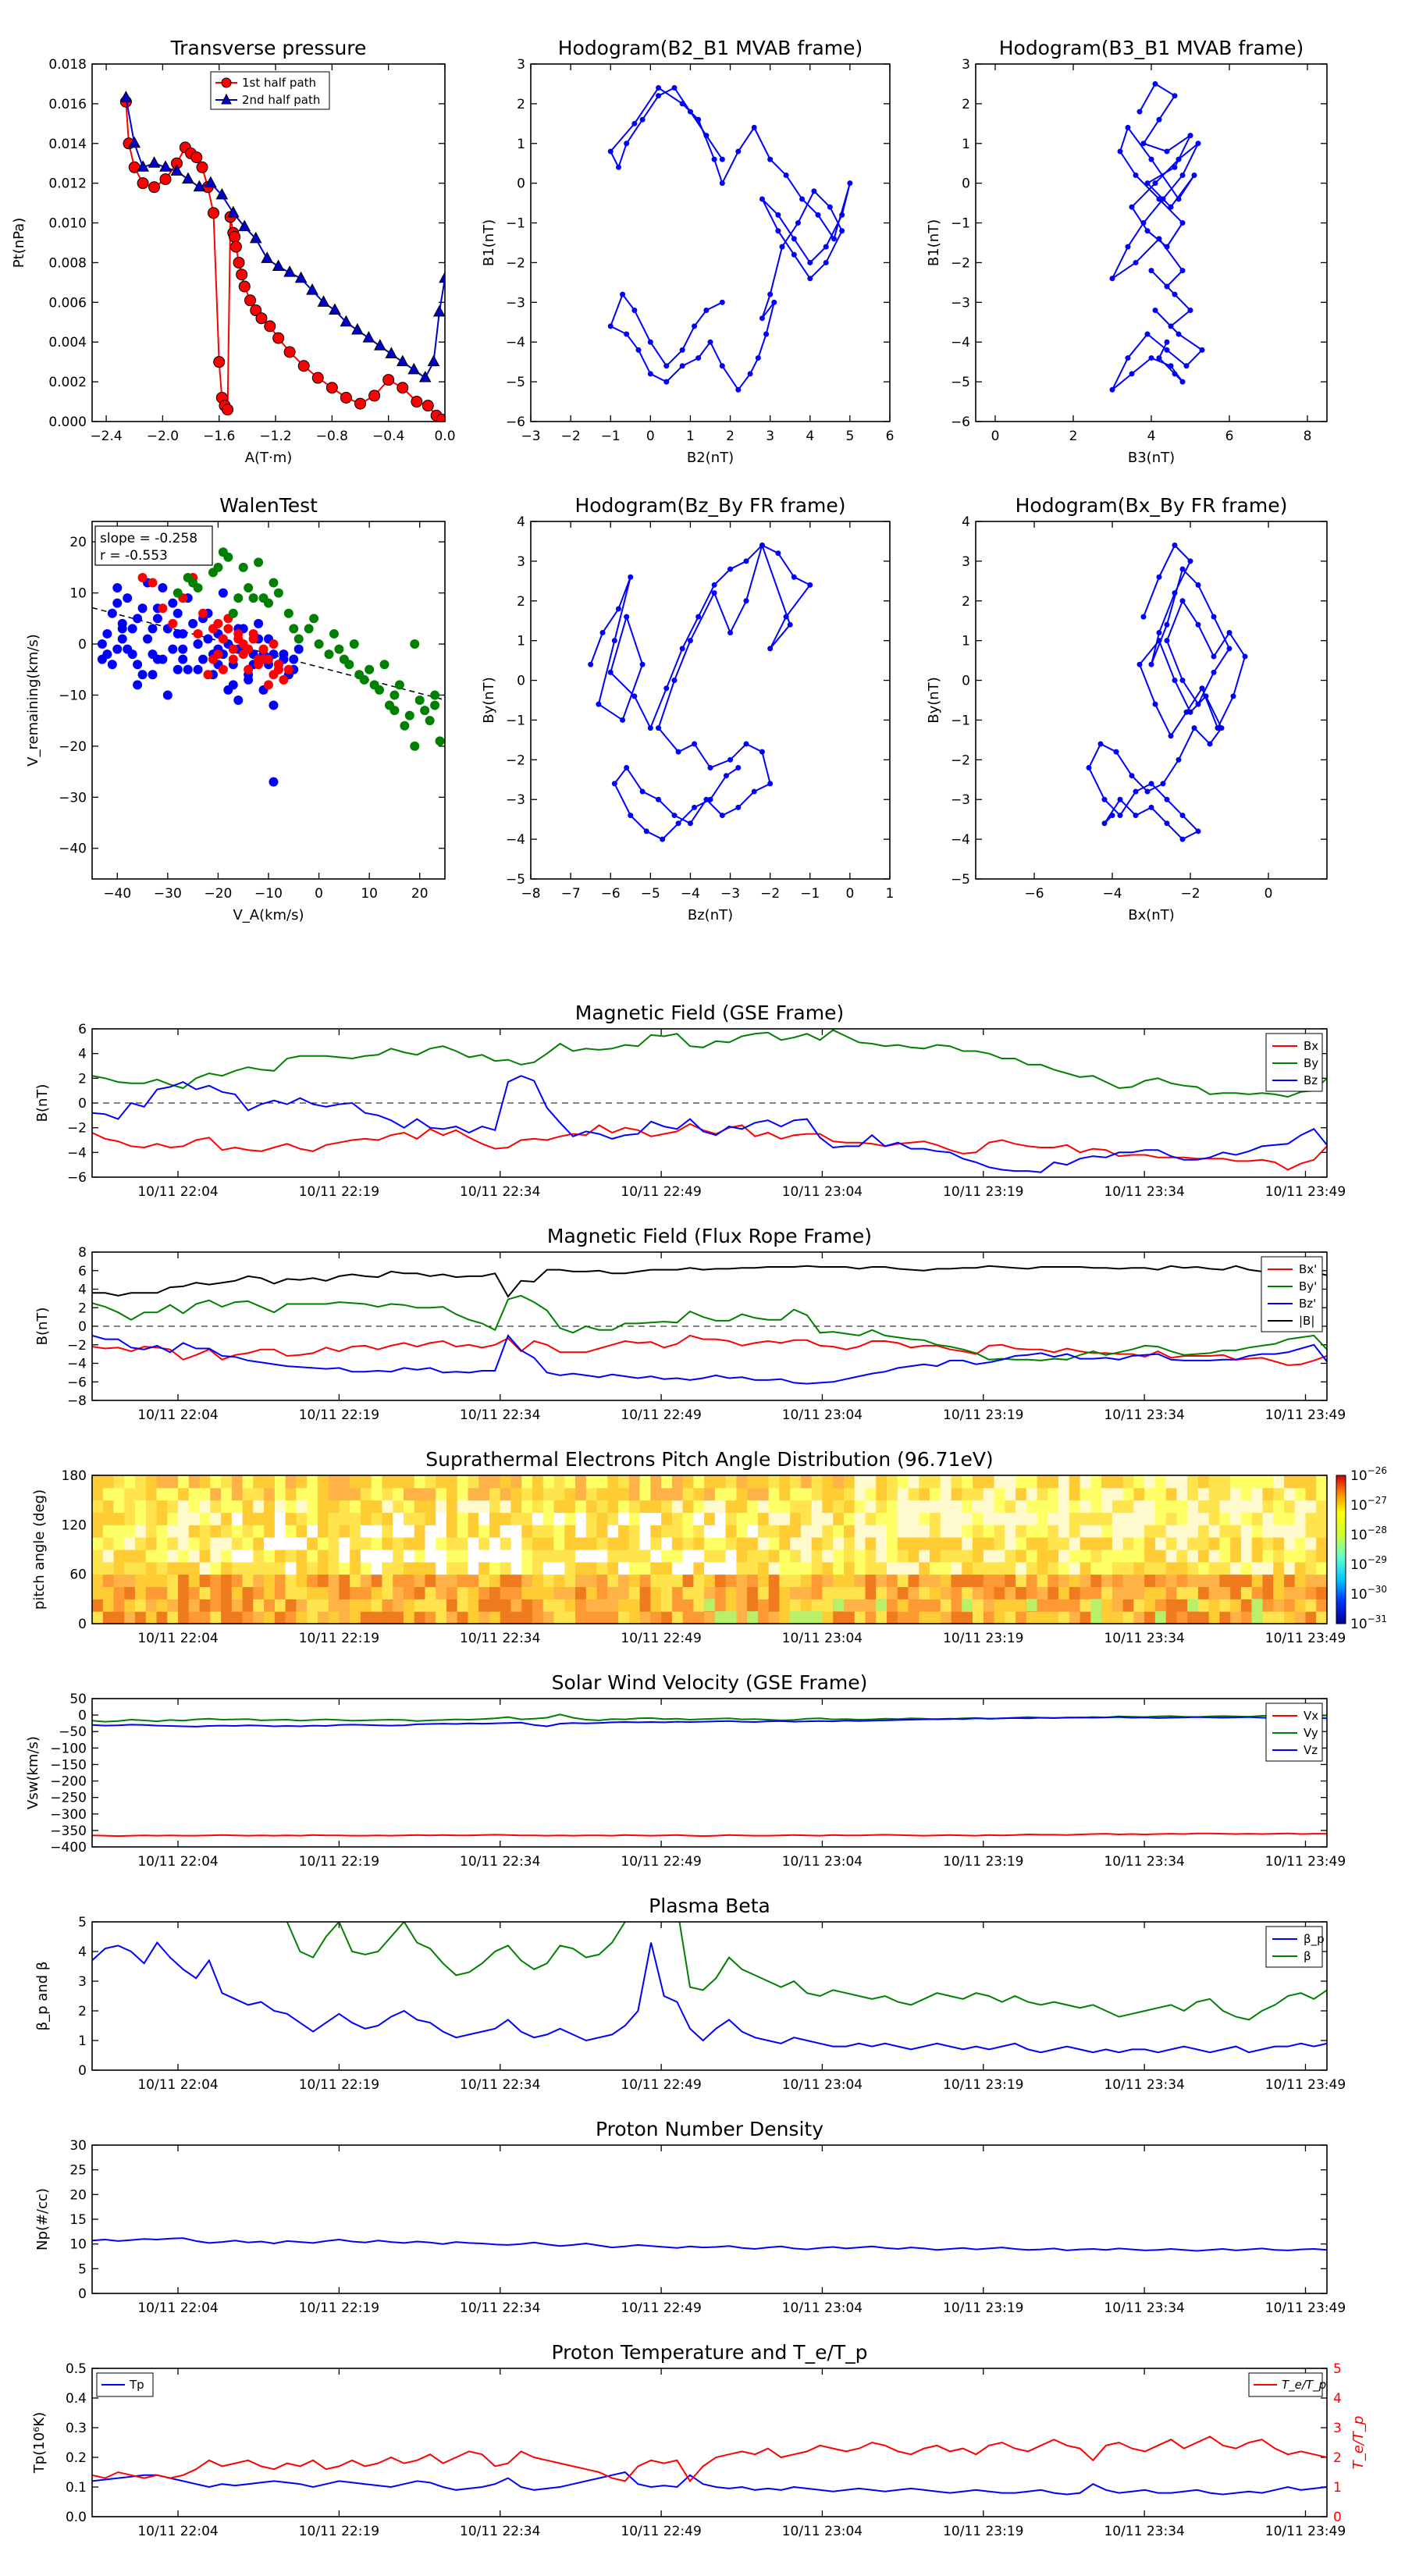 The width and height of the screenshot is (1405, 2576). Describe the element at coordinates (1151, 915) in the screenshot. I see `x-axis-label: Bx(nT)` at that location.